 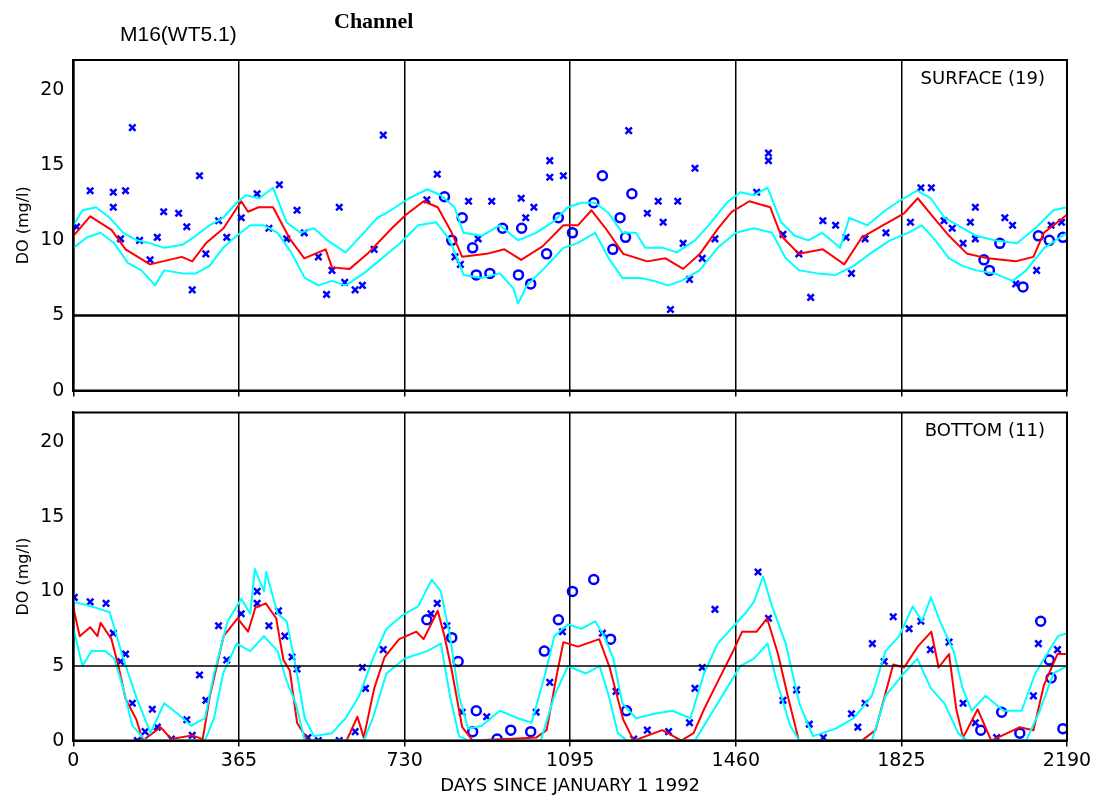 I want to click on x-tick-label: 1460, so click(x=735, y=758).